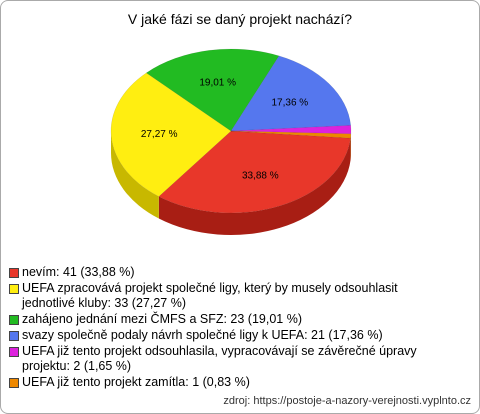 Image resolution: width=480 pixels, height=414 pixels. Describe the element at coordinates (78, 272) in the screenshot. I see `legend-label: nevím: 41 (33,88 %)` at that location.